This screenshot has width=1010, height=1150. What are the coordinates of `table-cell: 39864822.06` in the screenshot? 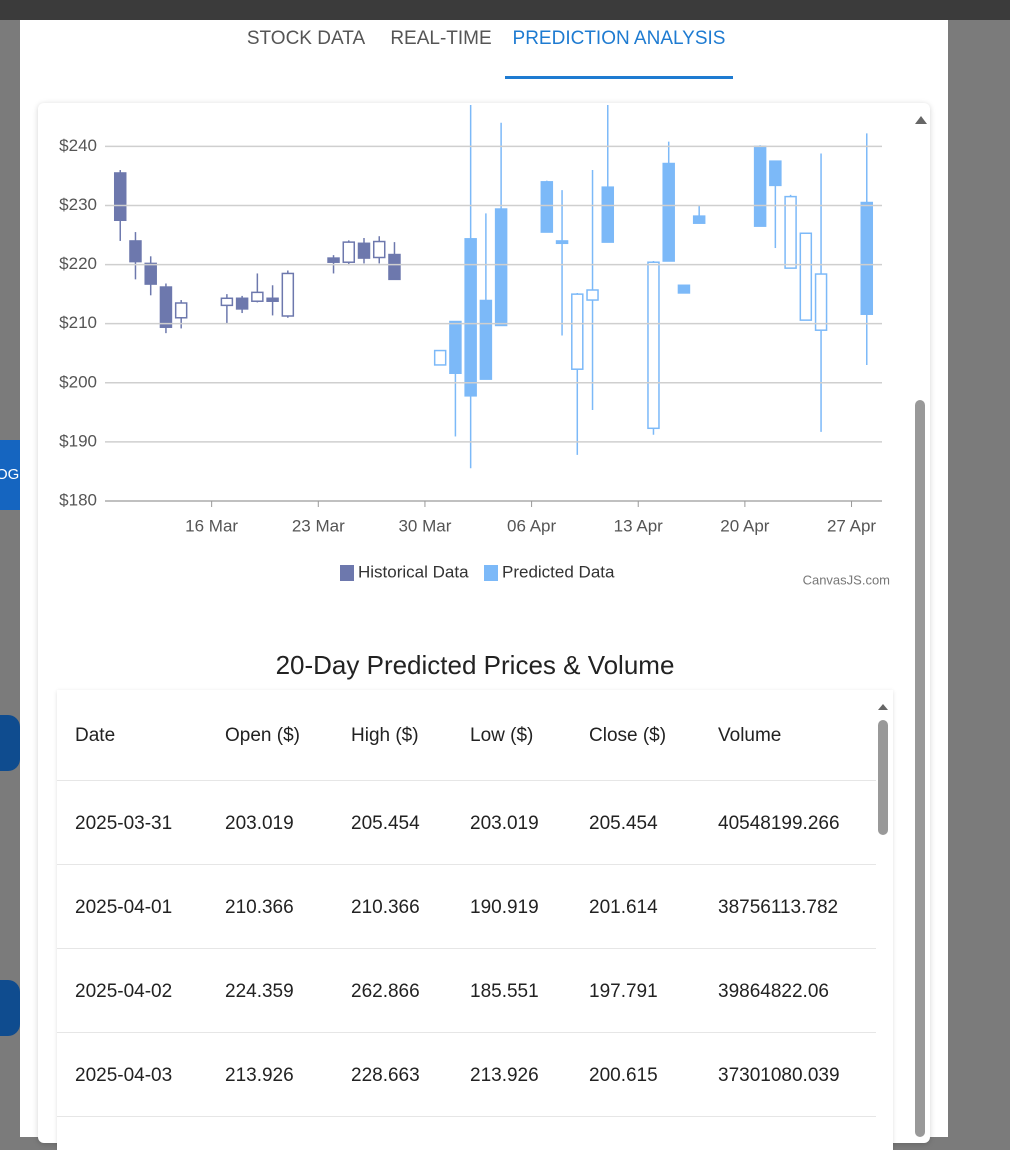 It's located at (773, 991).